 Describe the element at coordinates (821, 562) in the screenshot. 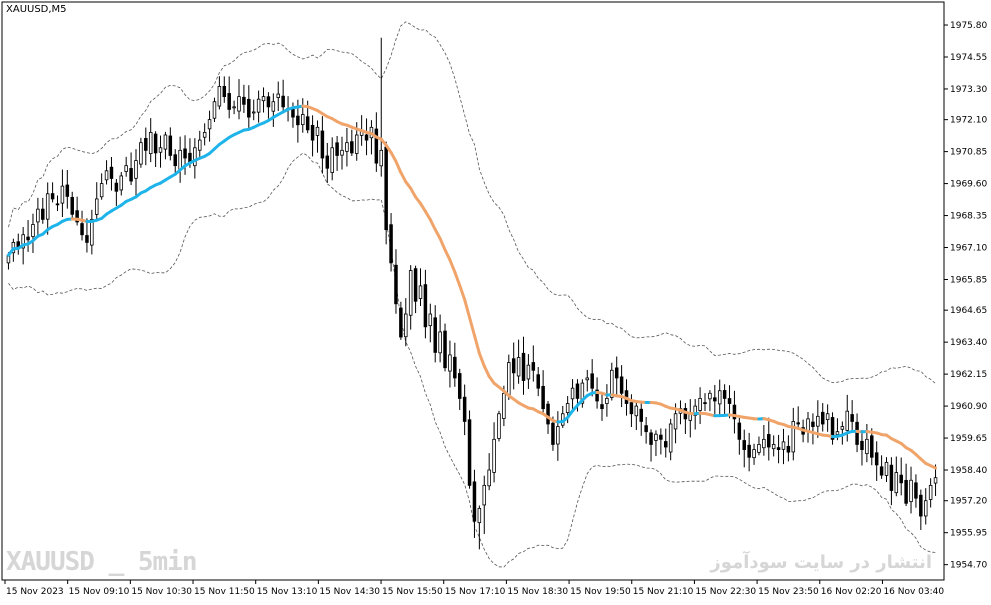

I see `watermark-site: انتشار در سایت سودآموز` at that location.